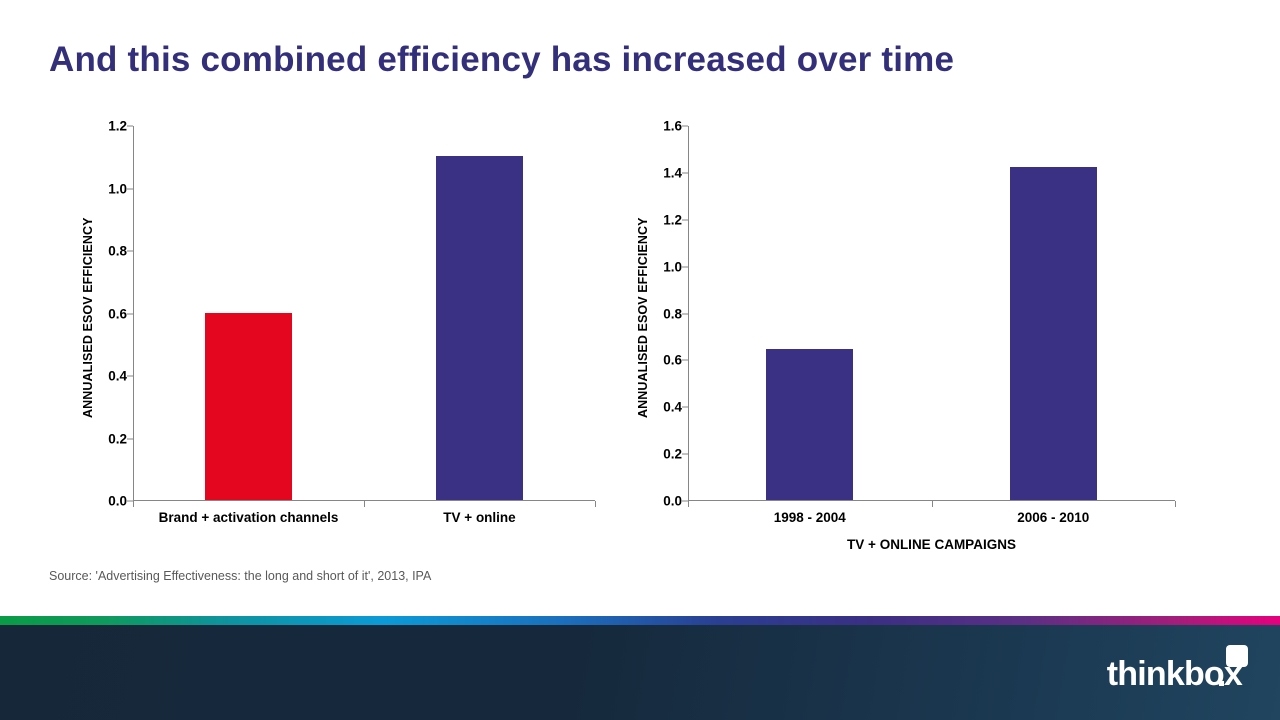 This screenshot has width=1280, height=720. What do you see at coordinates (364, 500) in the screenshot?
I see `chart-left-x-axis-line` at bounding box center [364, 500].